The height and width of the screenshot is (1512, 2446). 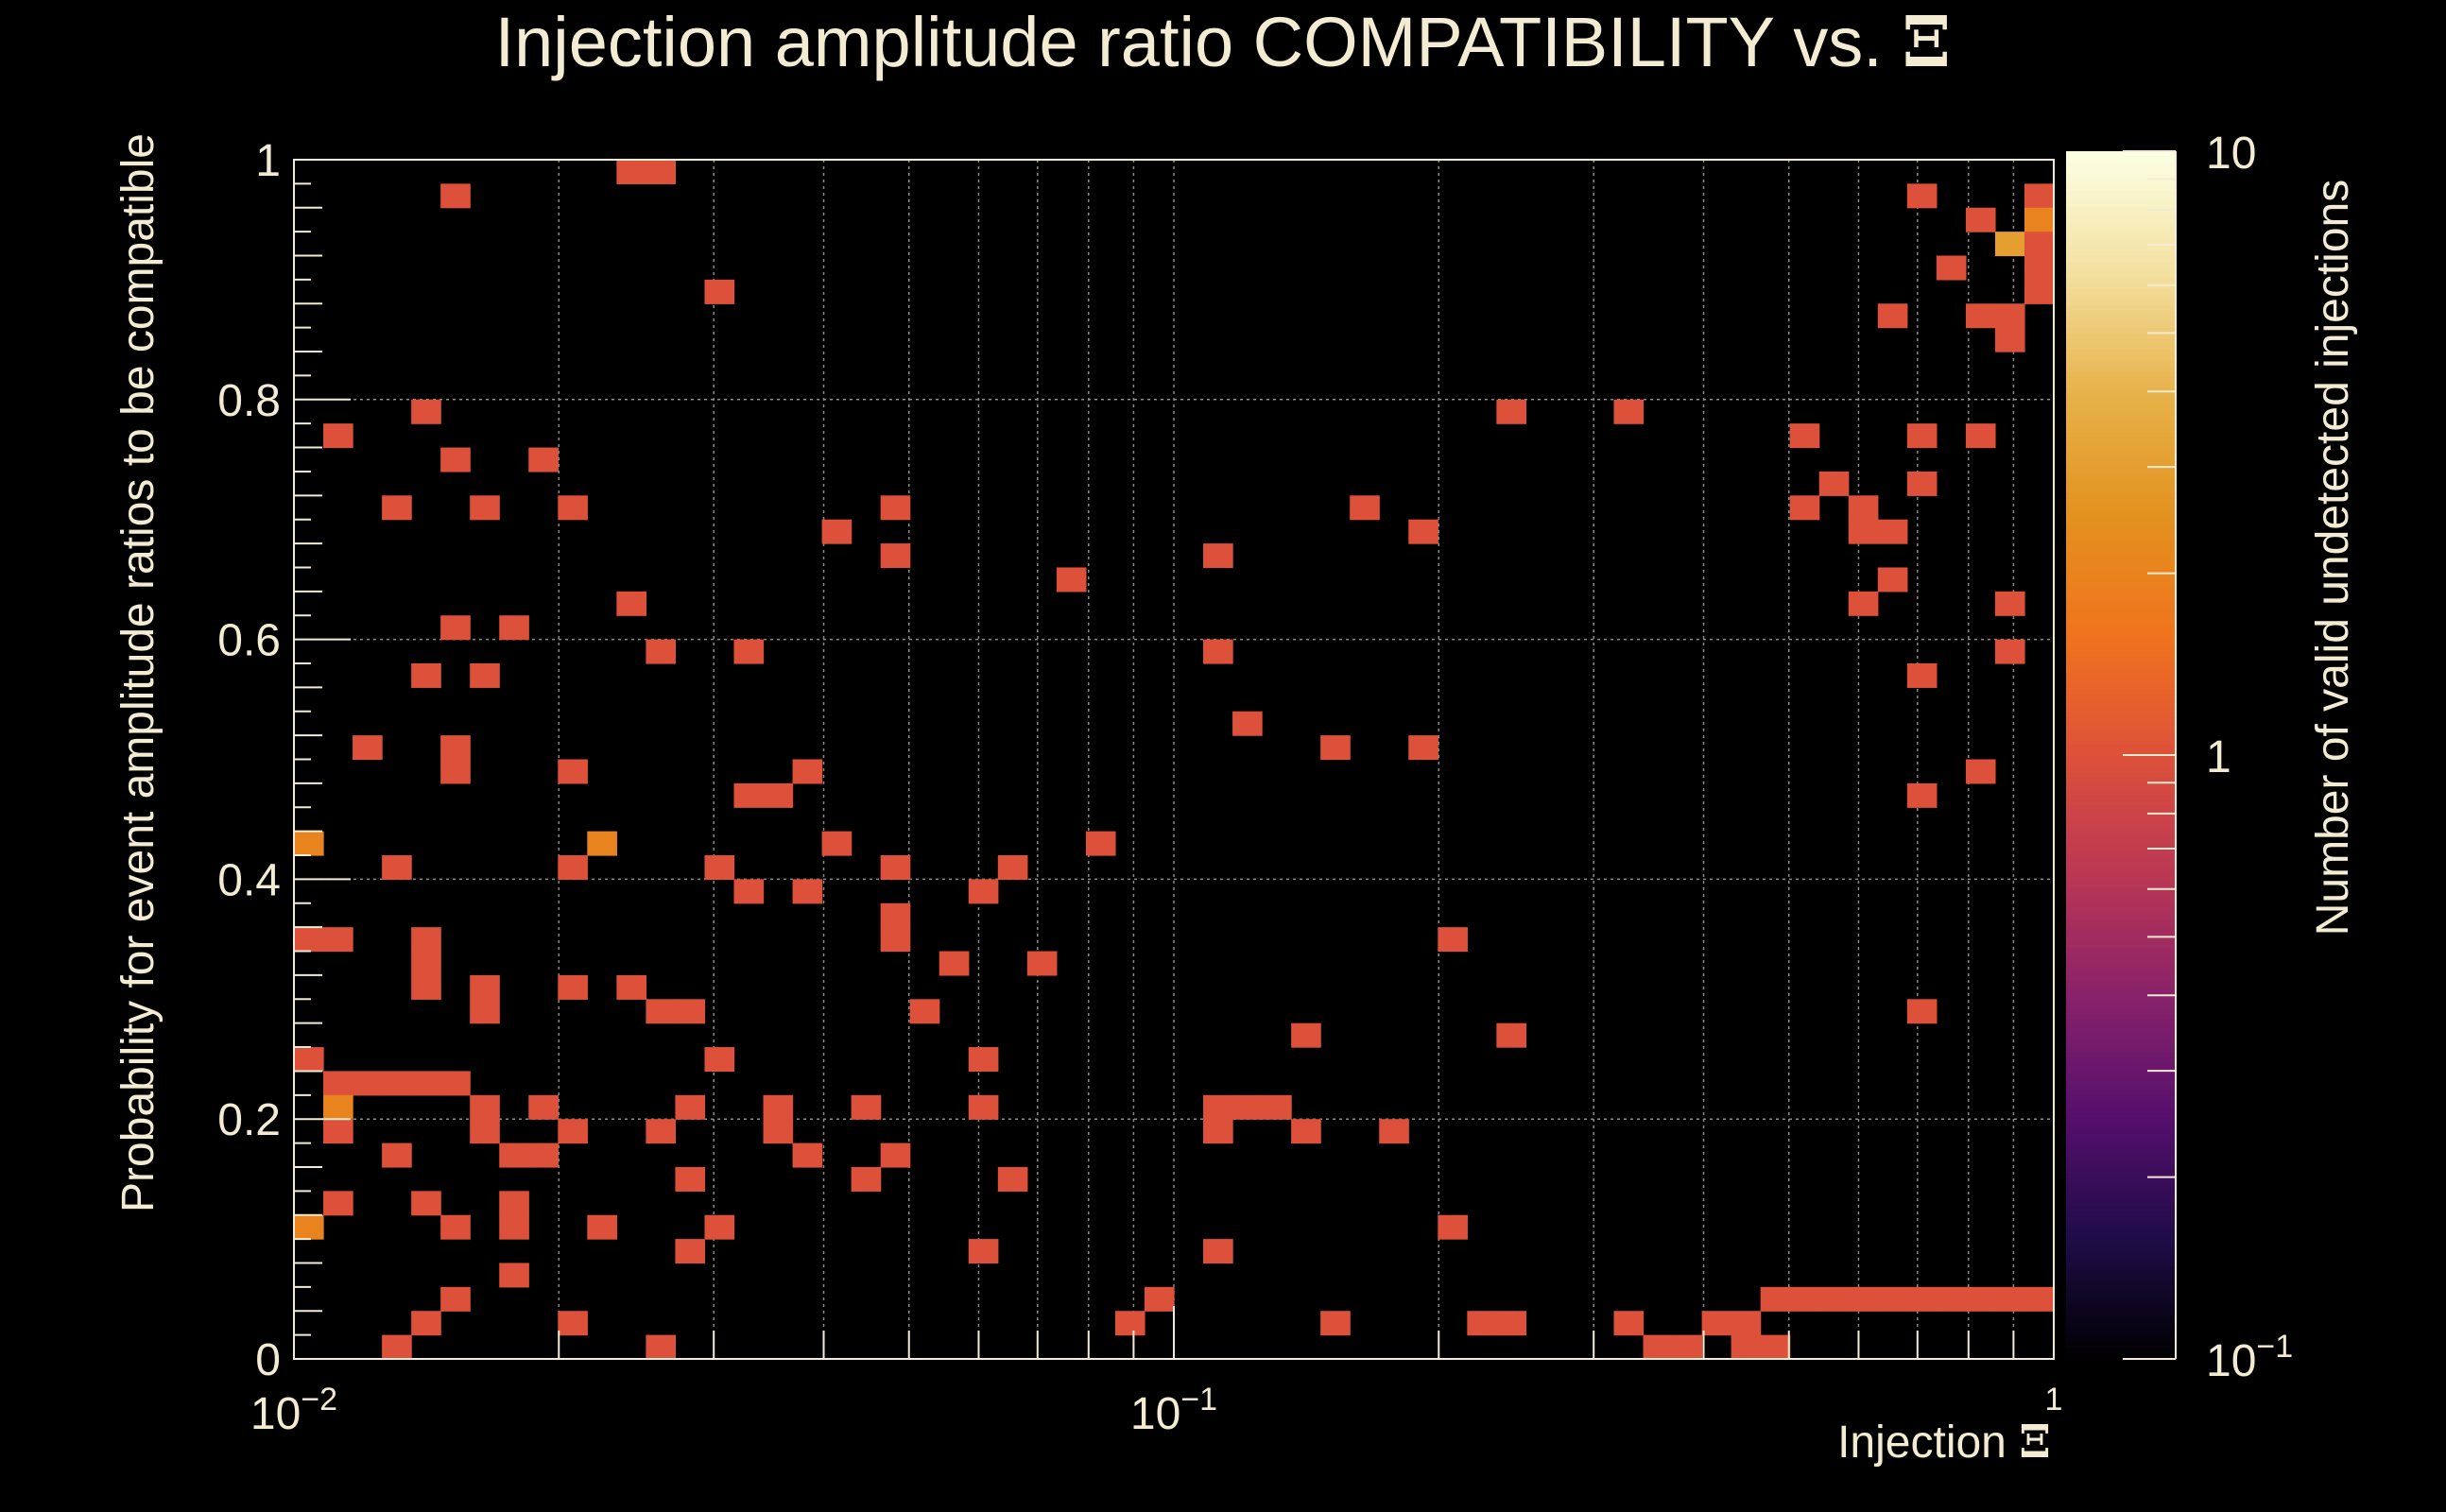 What do you see at coordinates (2231, 154) in the screenshot?
I see `colorbar-tick-label: 10` at bounding box center [2231, 154].